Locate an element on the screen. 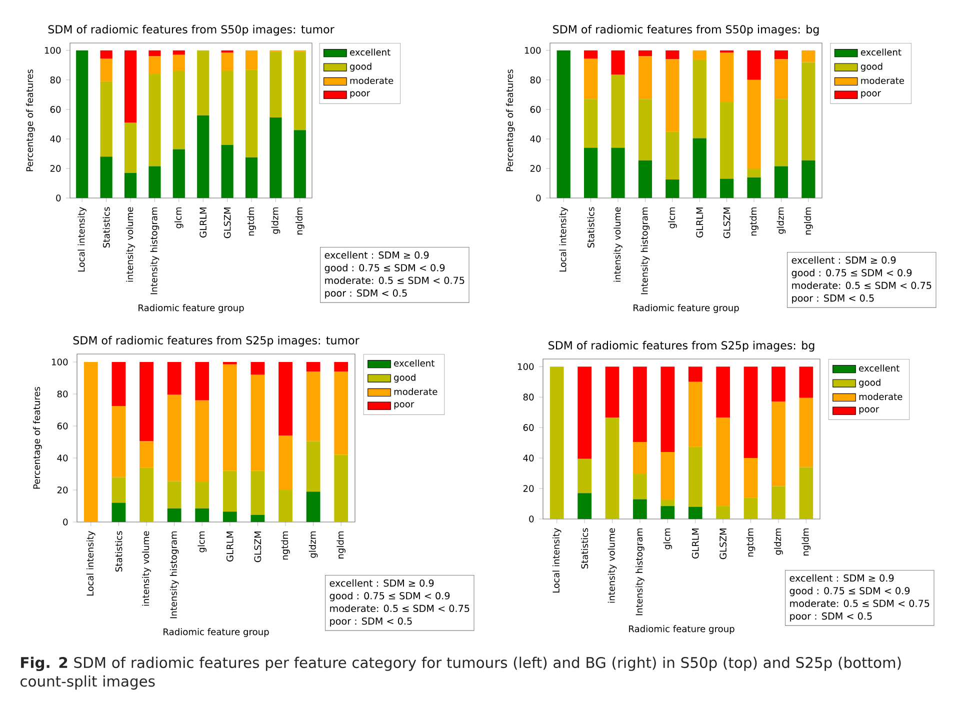 The width and height of the screenshot is (955, 706). x-tick-label: ngtdm is located at coordinates (285, 545).